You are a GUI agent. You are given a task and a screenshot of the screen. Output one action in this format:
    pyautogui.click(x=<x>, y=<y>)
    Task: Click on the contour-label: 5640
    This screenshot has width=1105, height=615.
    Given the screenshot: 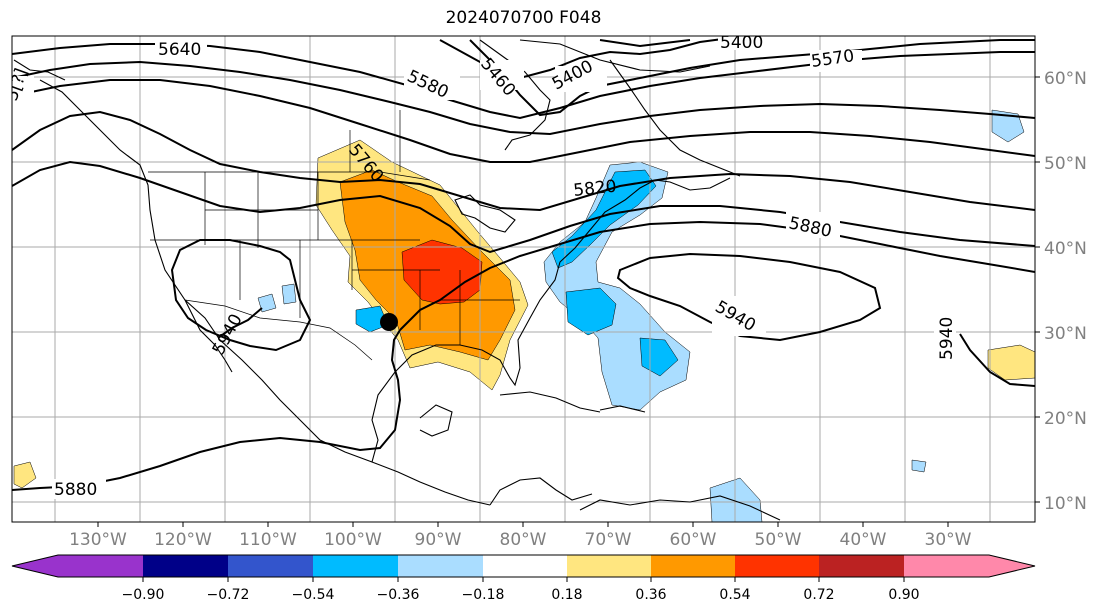 What is the action you would take?
    pyautogui.click(x=179, y=50)
    